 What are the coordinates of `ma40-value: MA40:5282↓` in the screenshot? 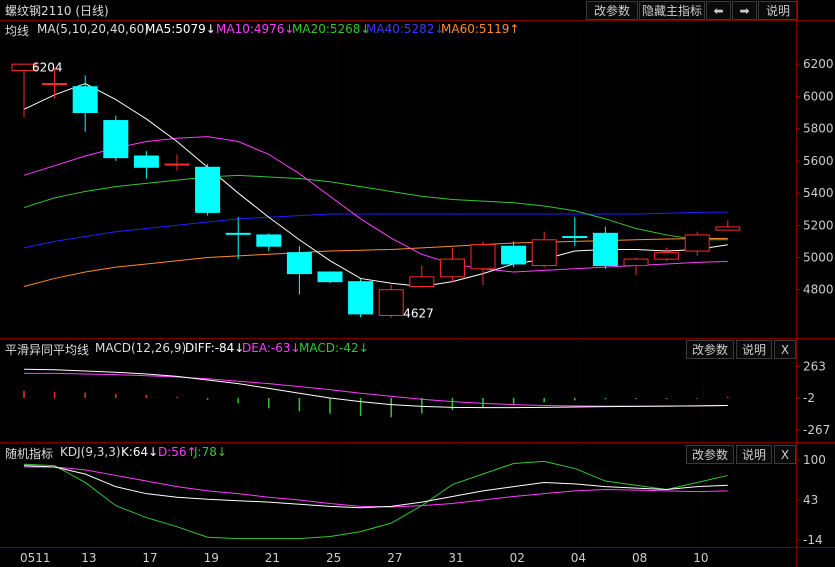 It's located at (405, 29).